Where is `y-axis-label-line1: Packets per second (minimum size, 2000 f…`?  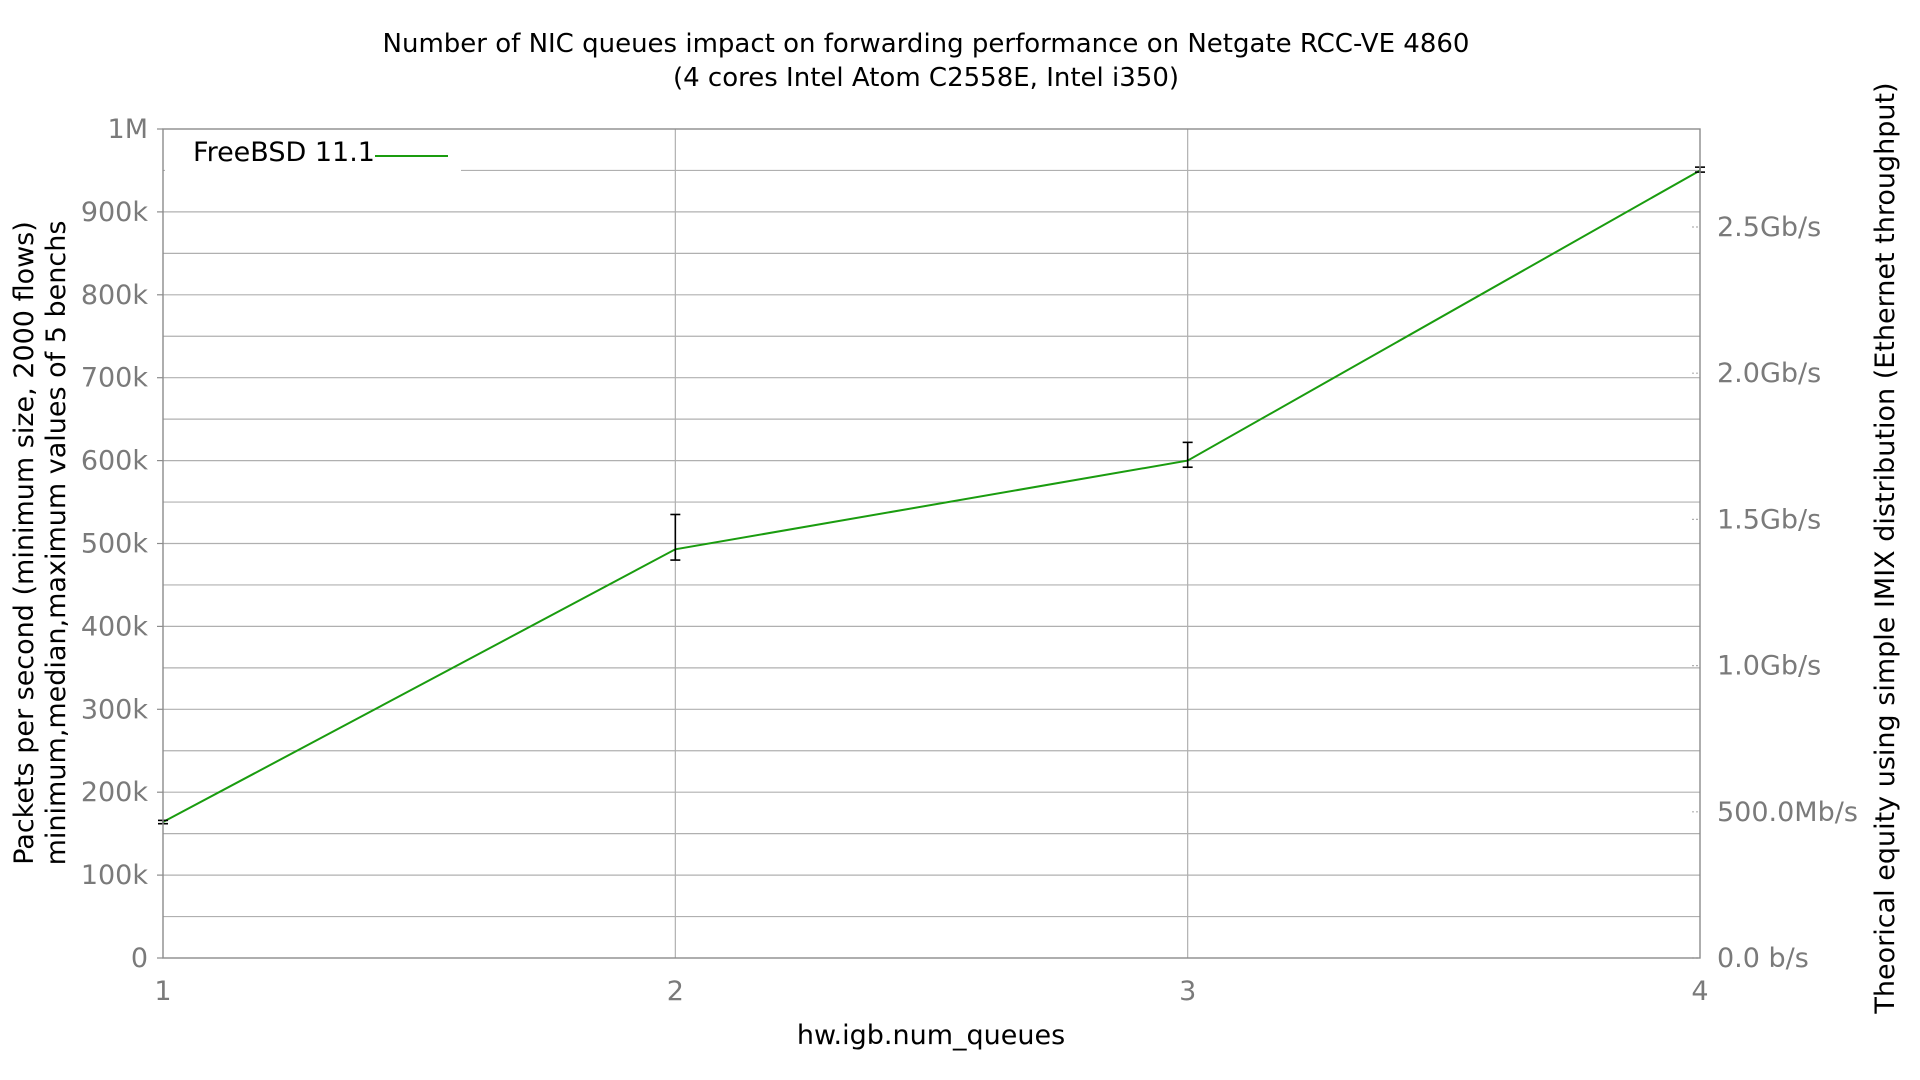 y-axis-label-line1: Packets per second (minimum size, 2000 f… is located at coordinates (24, 543).